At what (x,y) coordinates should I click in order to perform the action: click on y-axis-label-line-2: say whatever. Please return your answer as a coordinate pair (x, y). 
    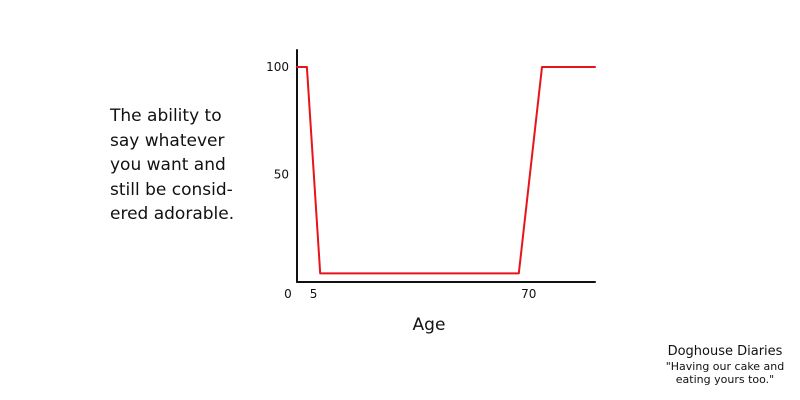
    Looking at the image, I should click on (167, 140).